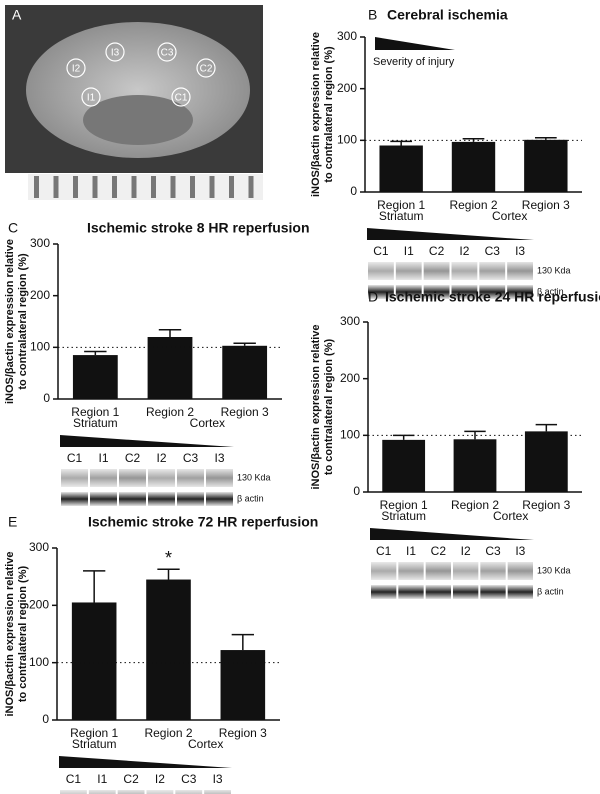  I want to click on brain-core, so click(138, 120).